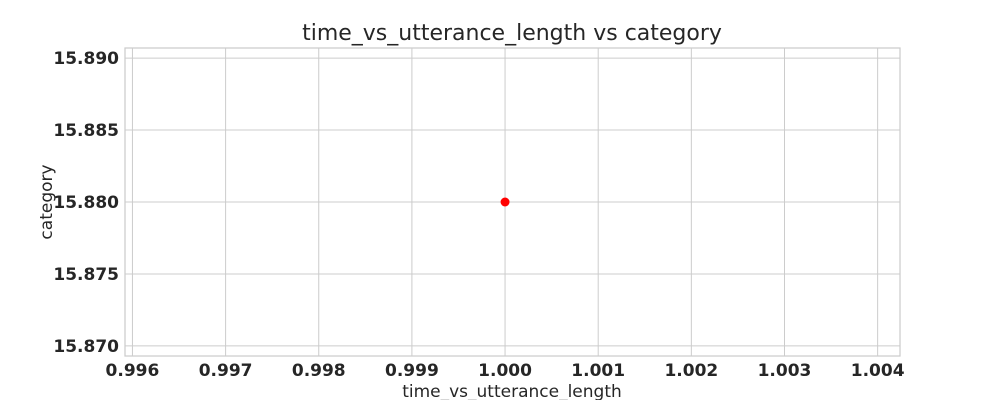  What do you see at coordinates (785, 371) in the screenshot?
I see `x-tick-label: 1.003` at bounding box center [785, 371].